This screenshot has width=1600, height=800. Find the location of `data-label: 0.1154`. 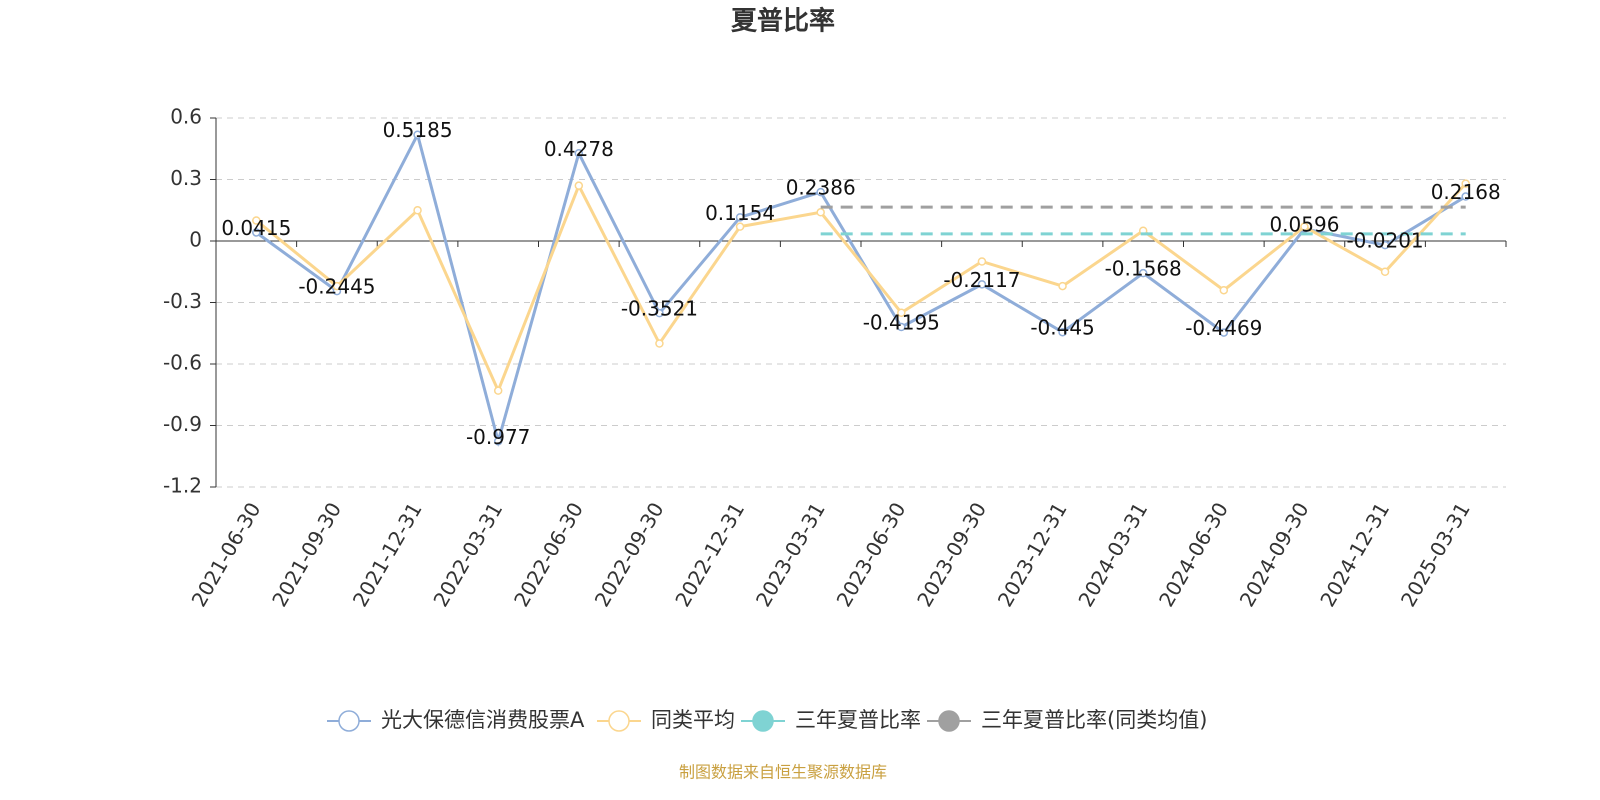

data-label: 0.1154 is located at coordinates (740, 213).